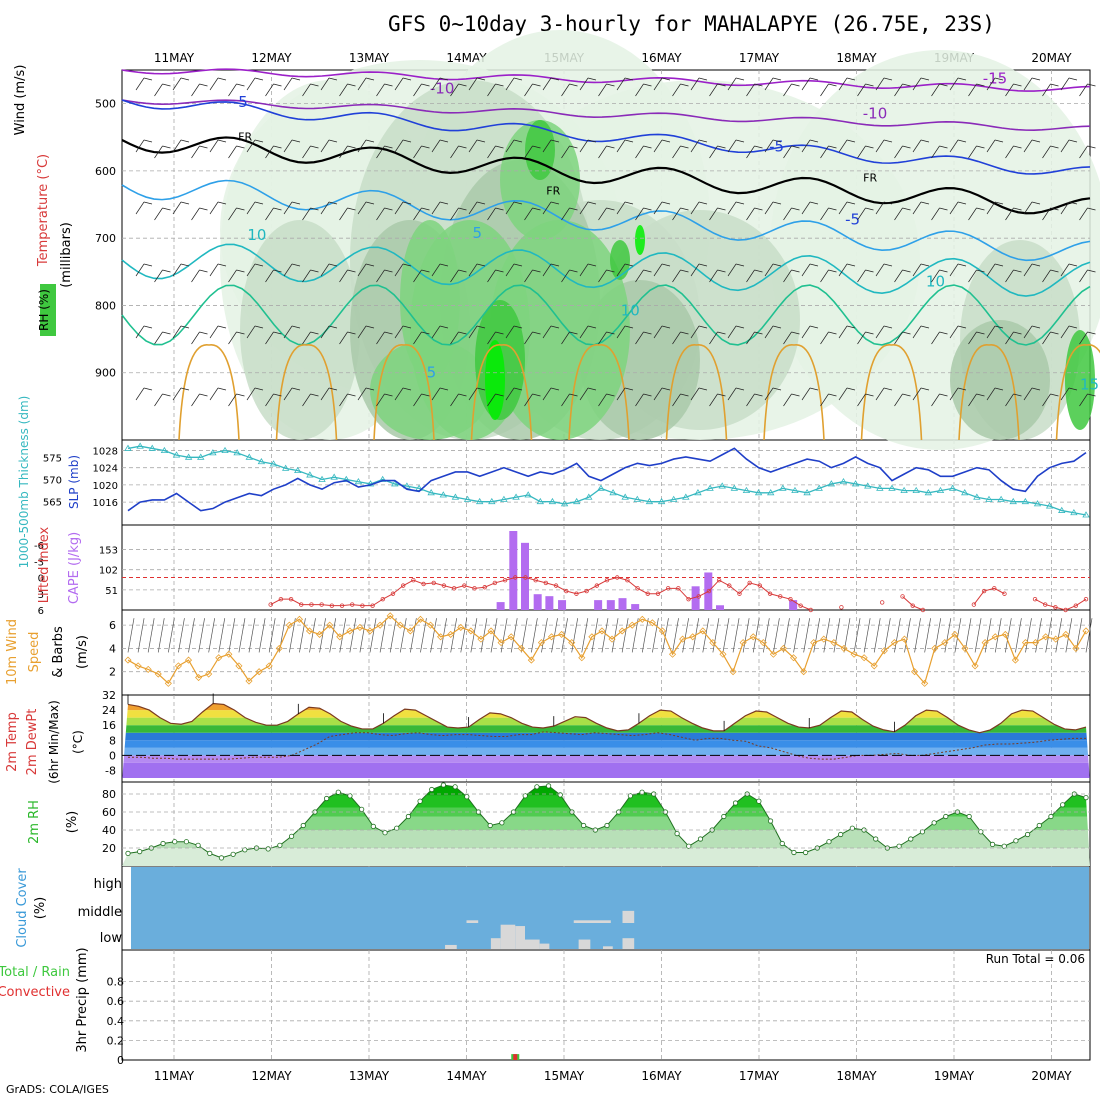  I want to click on isotherm-warm, so click(209, 392).